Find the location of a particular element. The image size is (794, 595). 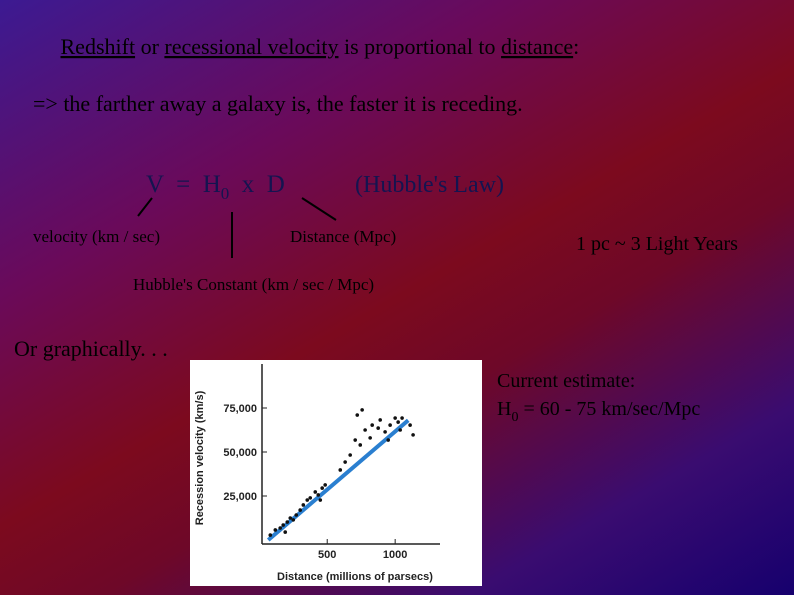

formula-sub: 0 is located at coordinates (225, 193).